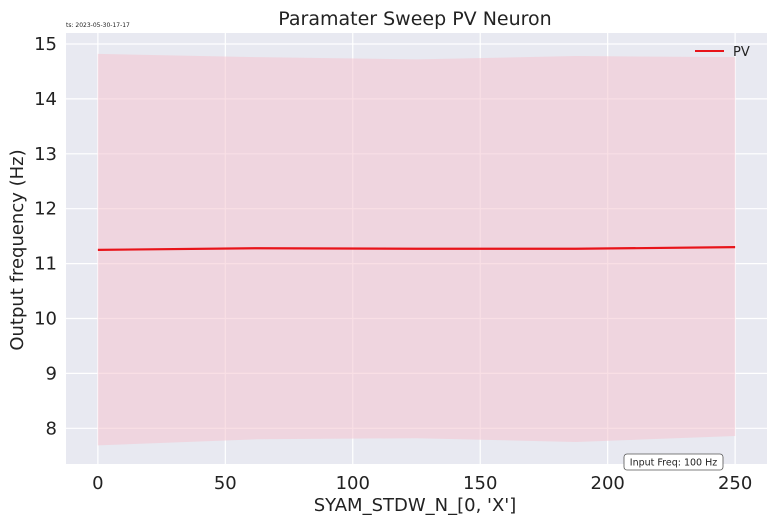  Describe the element at coordinates (480, 483) in the screenshot. I see `x-tick-label: 150` at that location.